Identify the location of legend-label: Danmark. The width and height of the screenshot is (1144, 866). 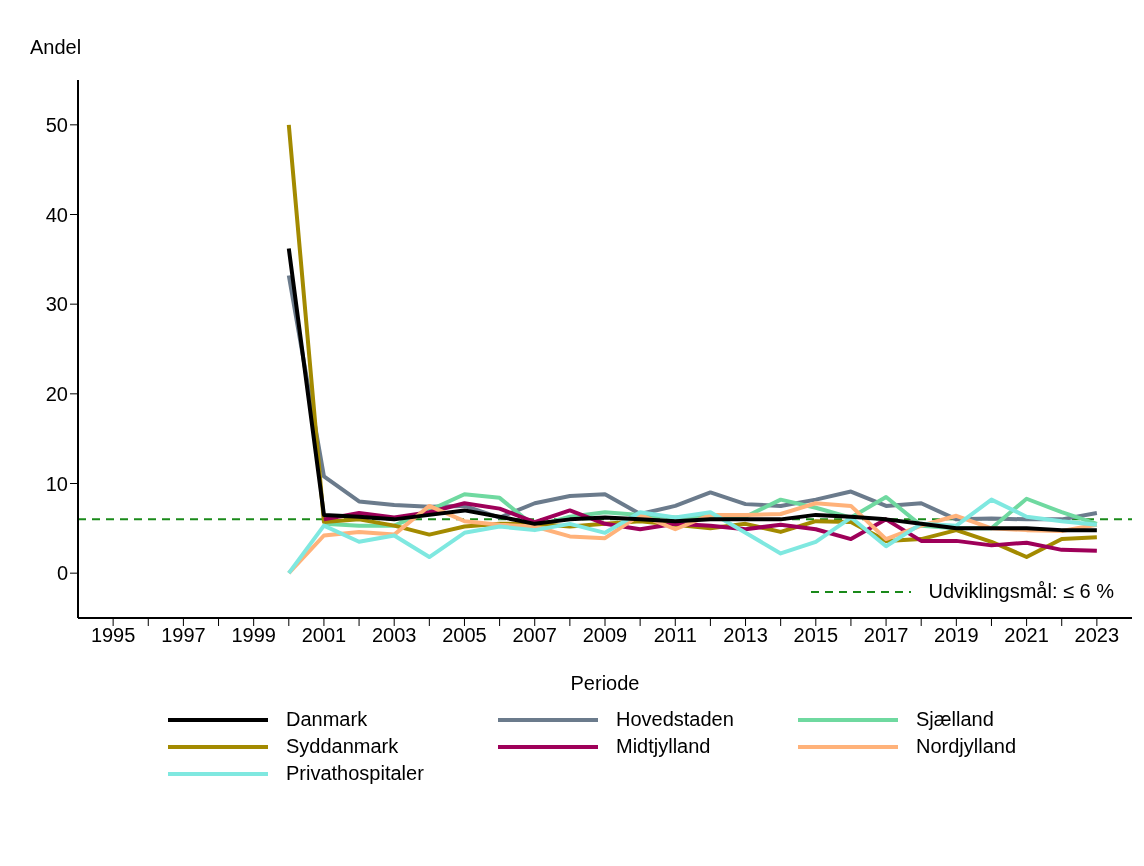
(327, 719).